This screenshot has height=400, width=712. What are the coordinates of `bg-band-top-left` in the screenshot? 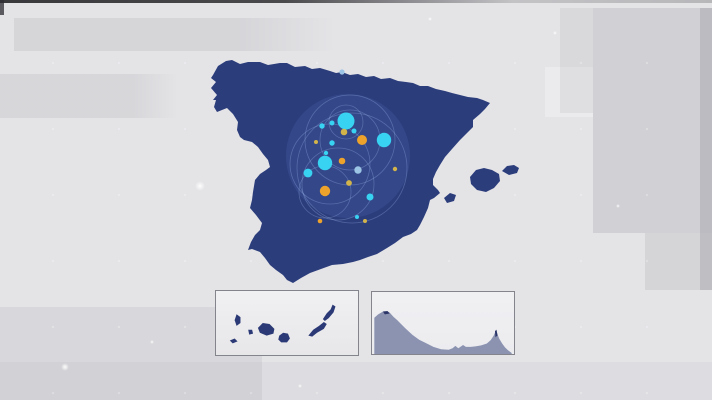 It's located at (175, 34).